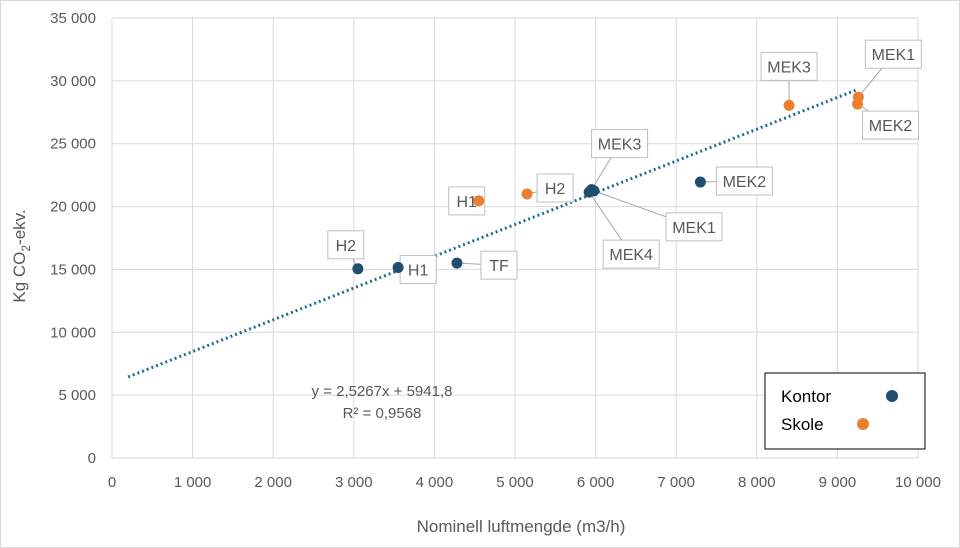 This screenshot has width=960, height=548. What do you see at coordinates (73, 81) in the screenshot?
I see `y-tick-label: 30 000` at bounding box center [73, 81].